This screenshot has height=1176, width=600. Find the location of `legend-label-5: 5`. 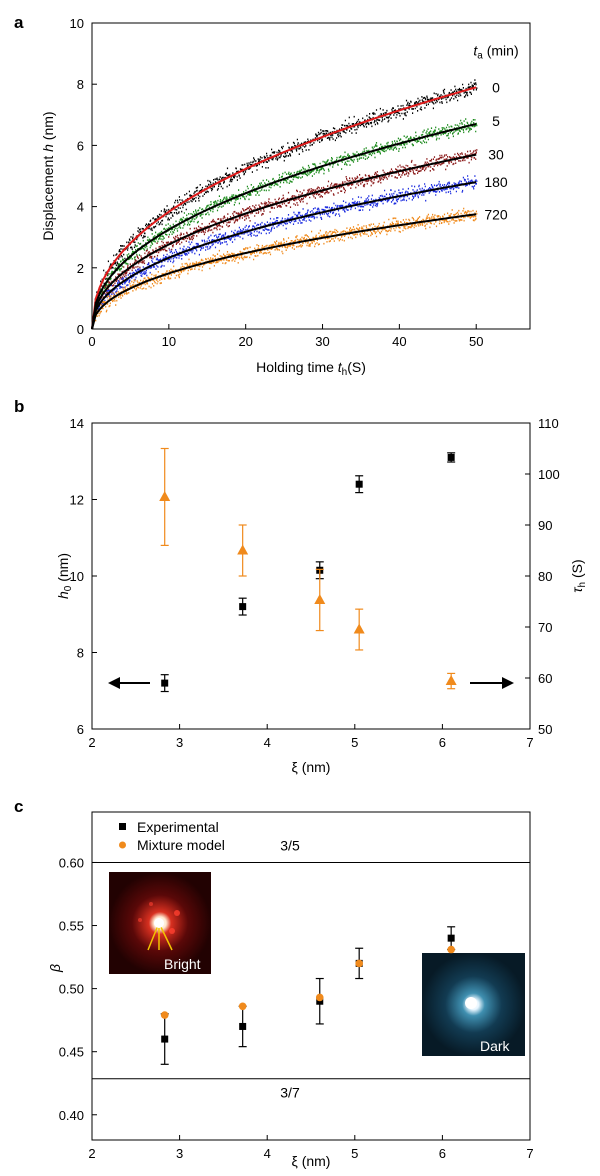

legend-label-5: 5 is located at coordinates (496, 121).